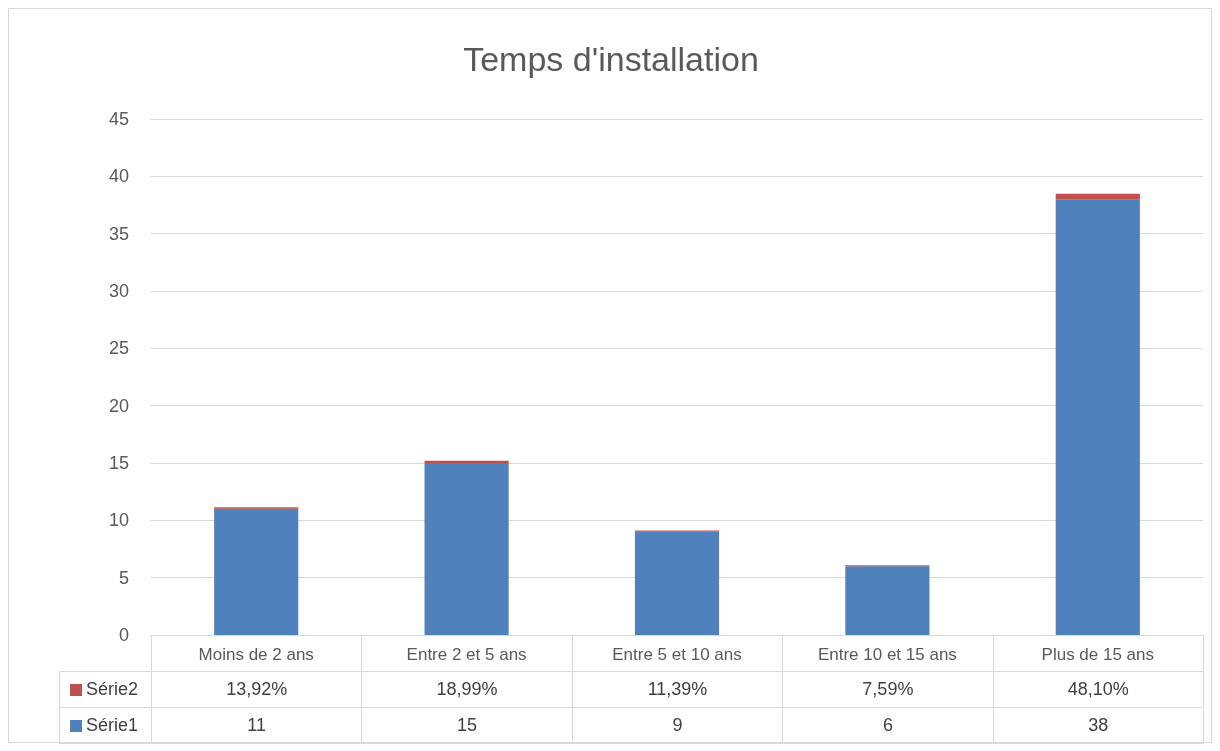  Describe the element at coordinates (1098, 654) in the screenshot. I see `x-tick-label: Plus de 15 ans` at that location.